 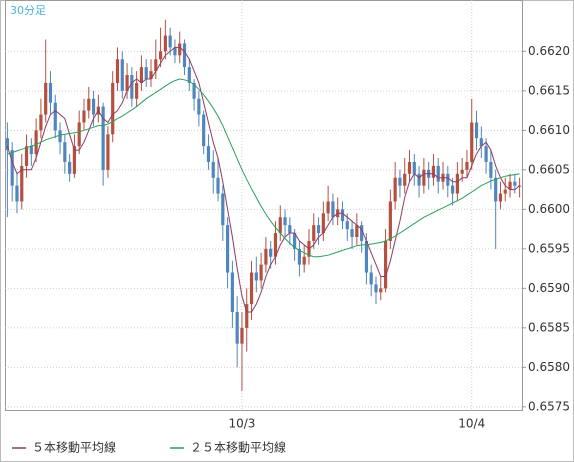 I want to click on x-tick-label: 10/3, so click(x=241, y=424).